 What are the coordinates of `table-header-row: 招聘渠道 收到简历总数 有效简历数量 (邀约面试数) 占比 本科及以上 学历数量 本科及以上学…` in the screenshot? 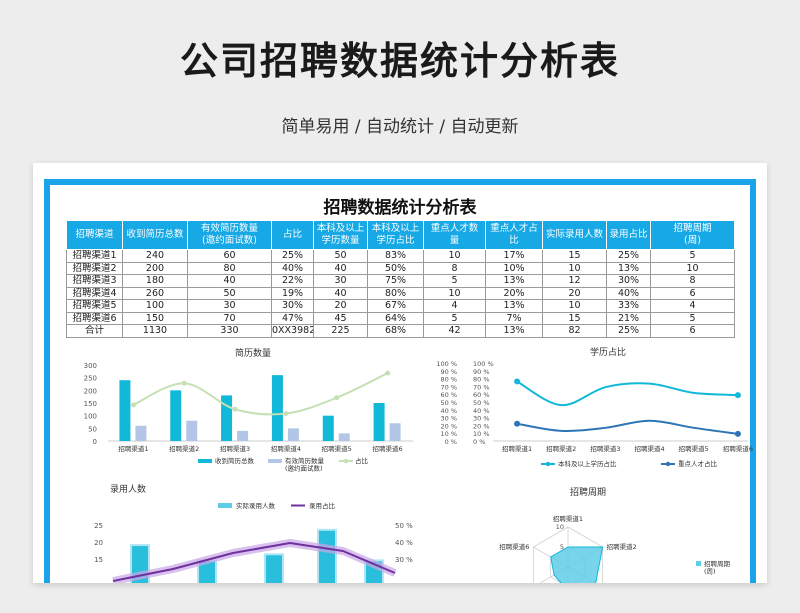 It's located at (400, 235).